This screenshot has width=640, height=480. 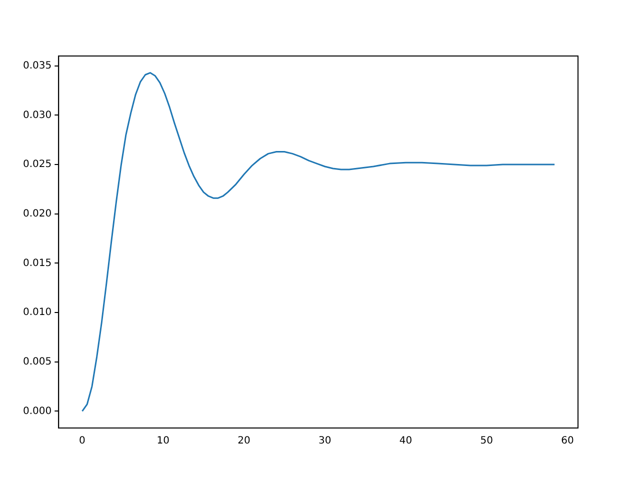 I want to click on x-tick-label: 40, so click(x=405, y=441).